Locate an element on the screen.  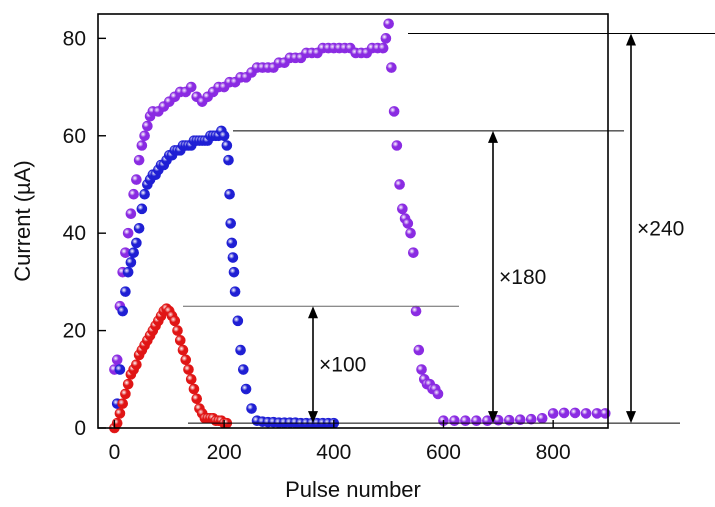
x-tick-label: 400 is located at coordinates (333, 452).